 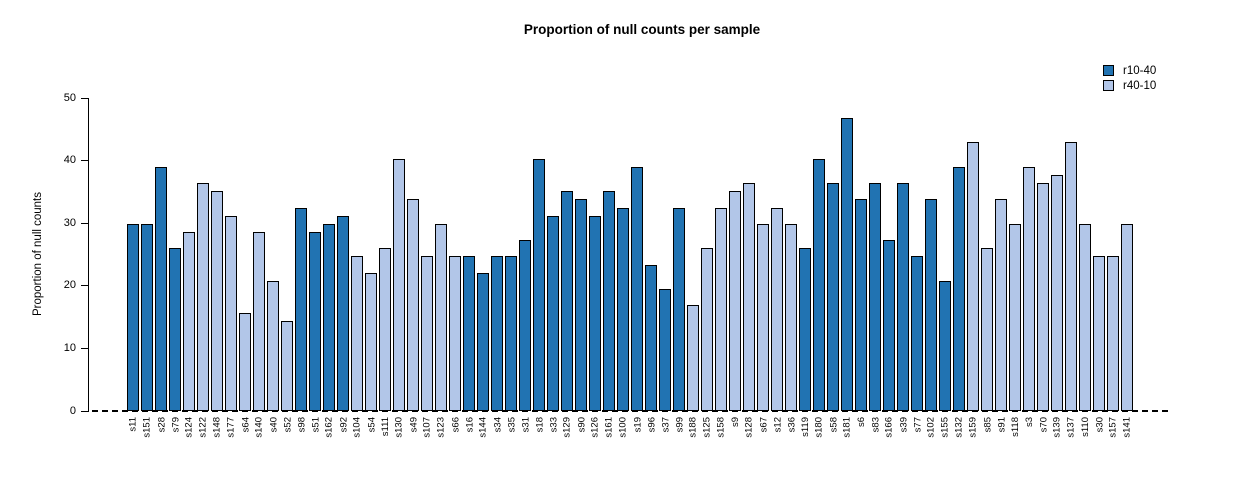 I want to click on bar-s35, so click(x=511, y=333).